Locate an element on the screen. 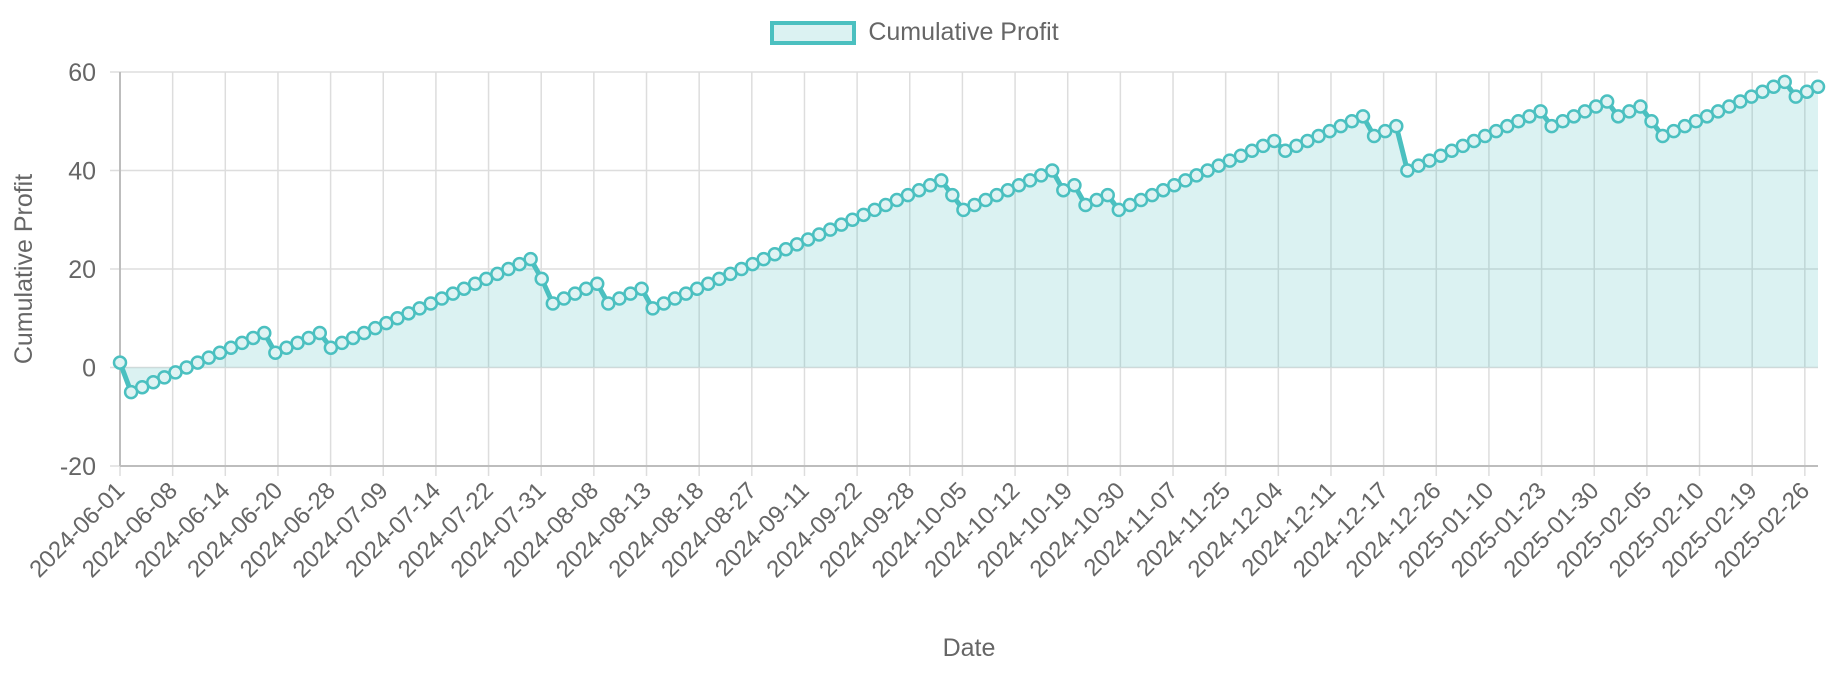 The height and width of the screenshot is (675, 1829). x-axis-label: Date is located at coordinates (969, 648).